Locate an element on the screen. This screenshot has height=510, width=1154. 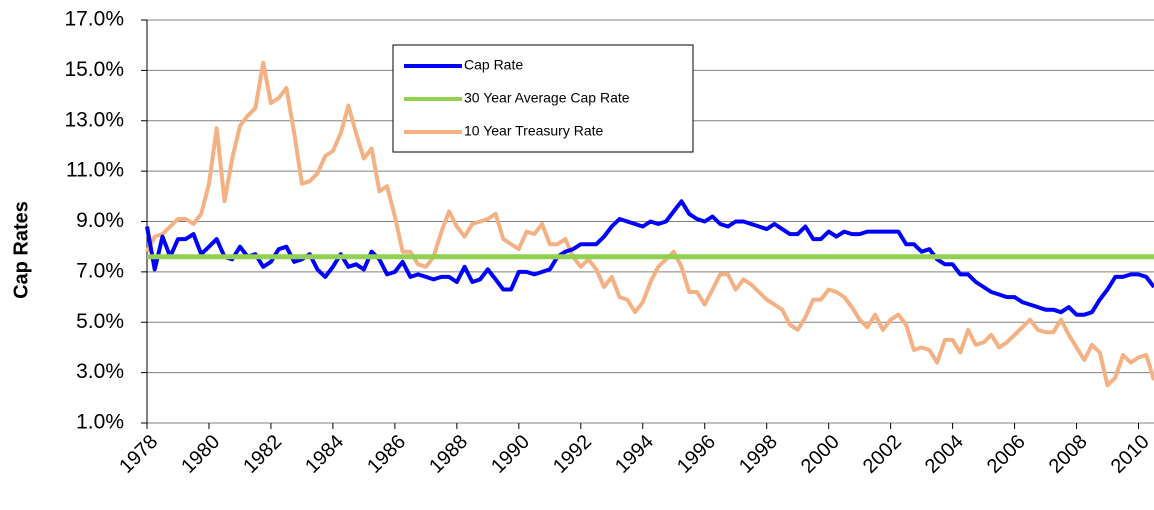
y-tick-label: 3.0% is located at coordinates (100, 371).